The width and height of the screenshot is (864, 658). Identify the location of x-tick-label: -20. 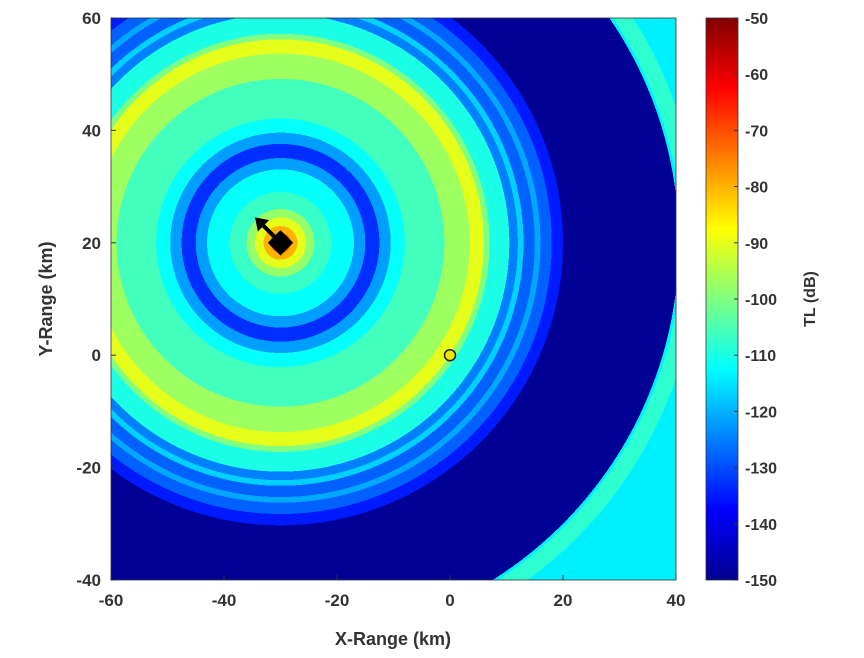
(337, 600).